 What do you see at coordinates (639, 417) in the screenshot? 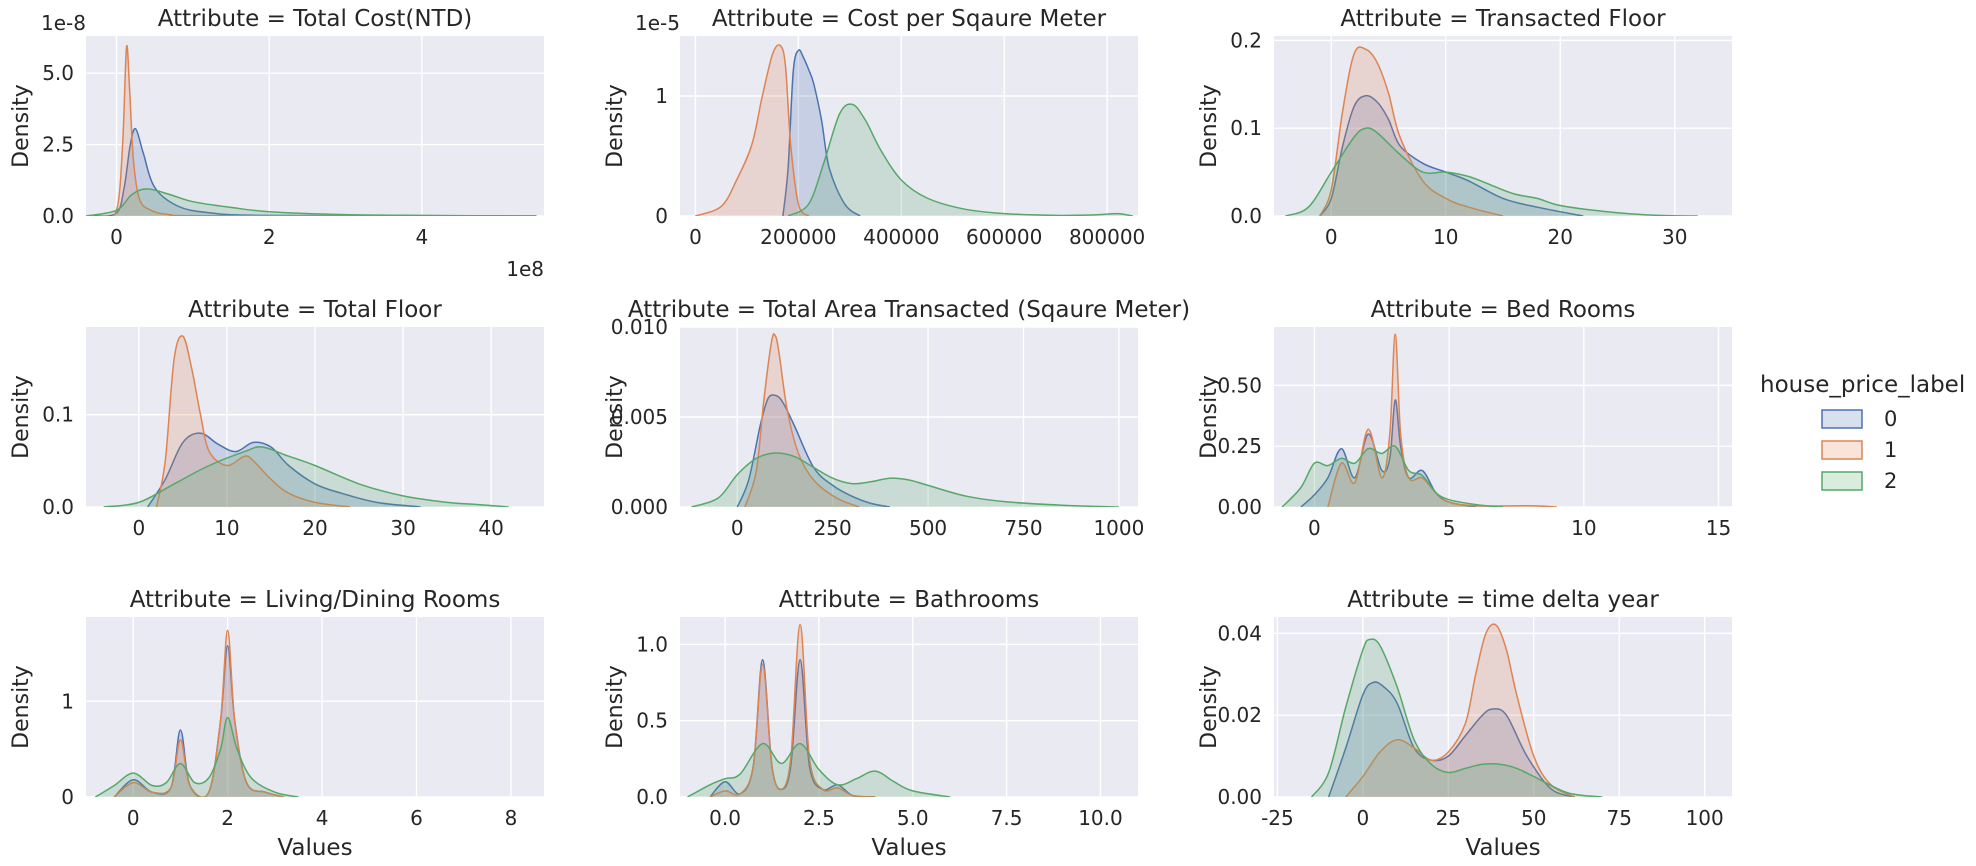
I see `y-tick-label: 0.005` at bounding box center [639, 417].